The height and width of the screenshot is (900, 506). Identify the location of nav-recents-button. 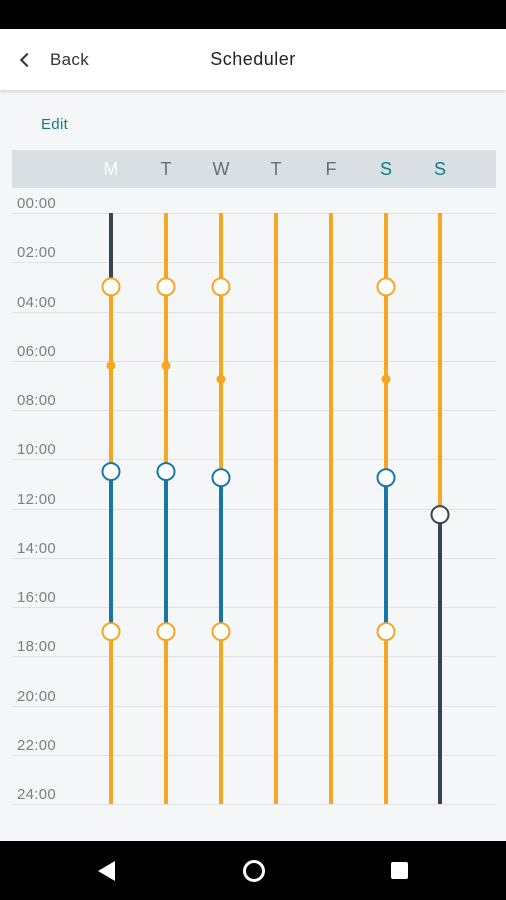
(399, 870).